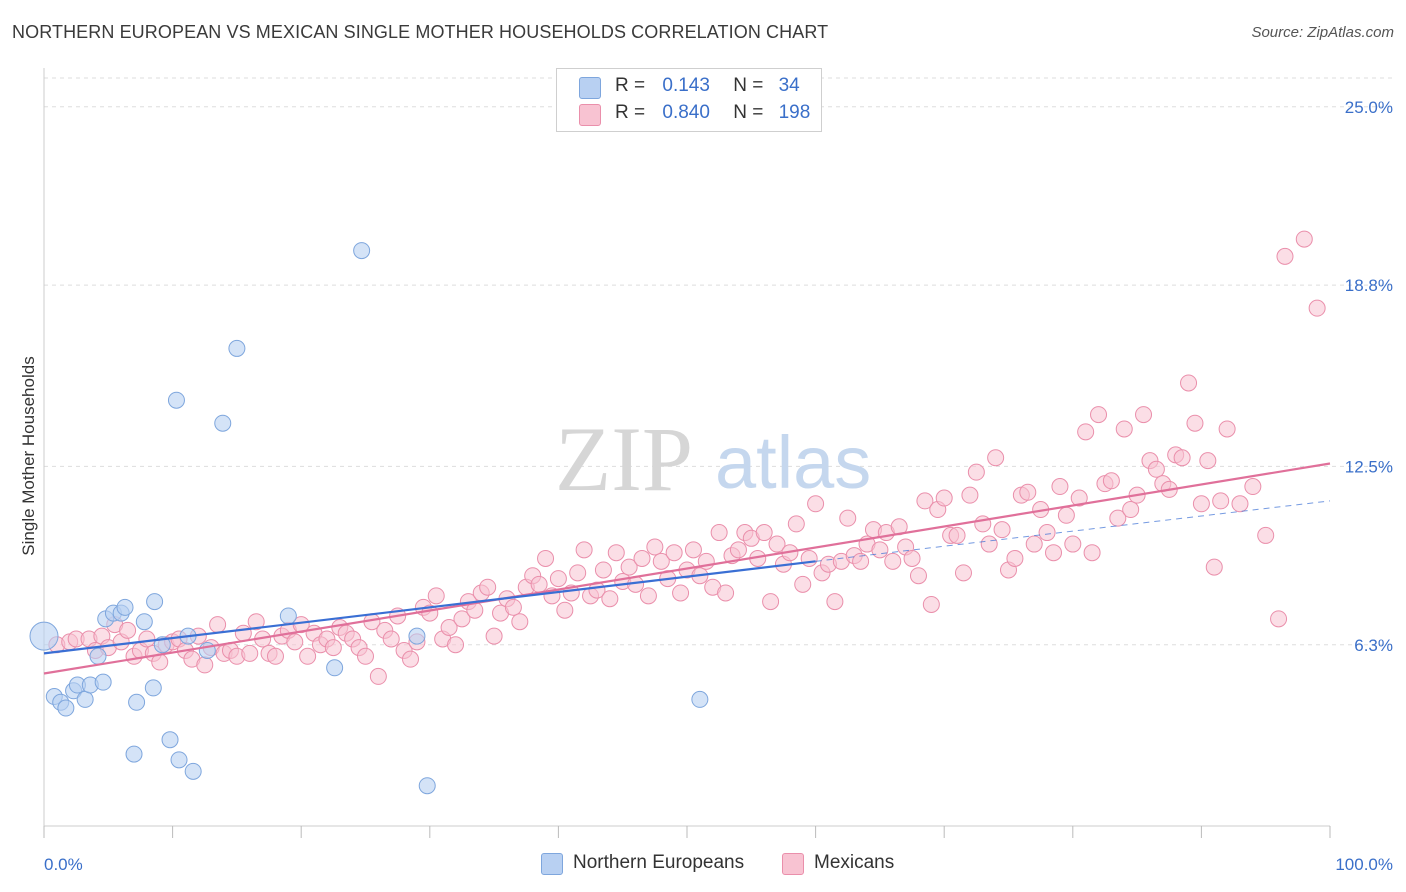 This screenshot has width=1406, height=892. Describe the element at coordinates (659, 862) in the screenshot. I see `bottom-legend-label: Northern Europeans` at that location.